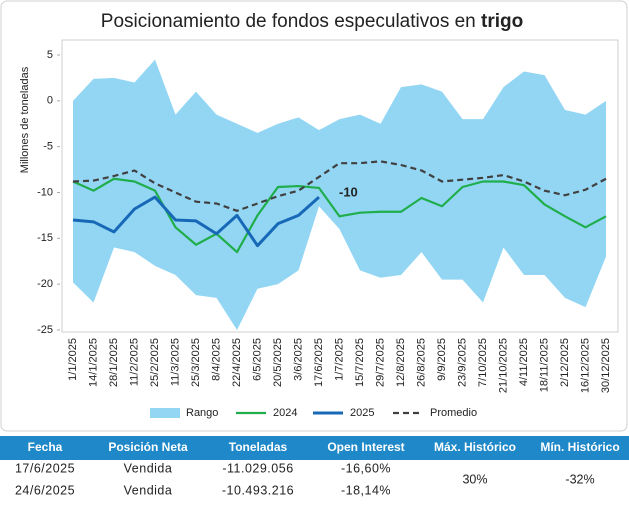 The width and height of the screenshot is (629, 508). What do you see at coordinates (314, 448) in the screenshot?
I see `table-header-band` at bounding box center [314, 448].